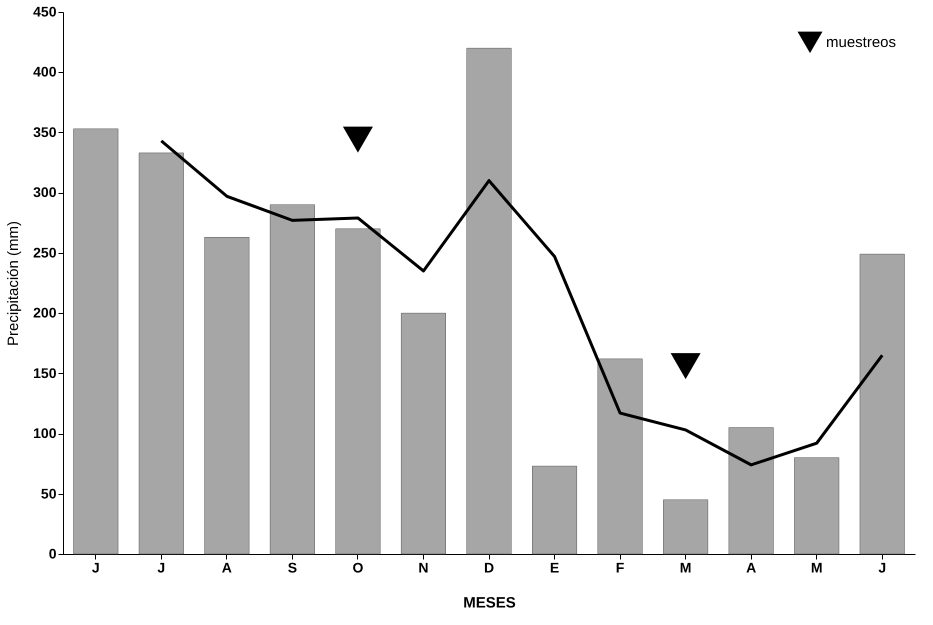 This screenshot has width=933, height=625. What do you see at coordinates (45, 312) in the screenshot?
I see `y-tick-label: 200` at bounding box center [45, 312].